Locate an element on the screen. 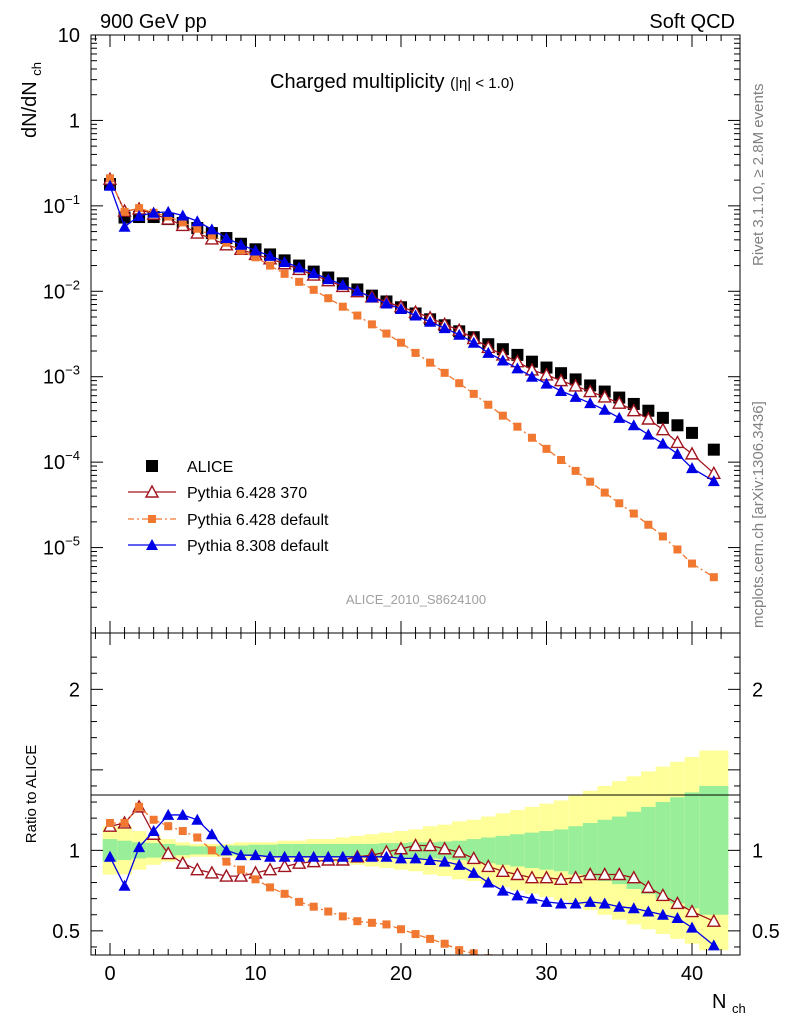 The width and height of the screenshot is (786, 1024). main-ytick-label: 1 is located at coordinates (74, 121).